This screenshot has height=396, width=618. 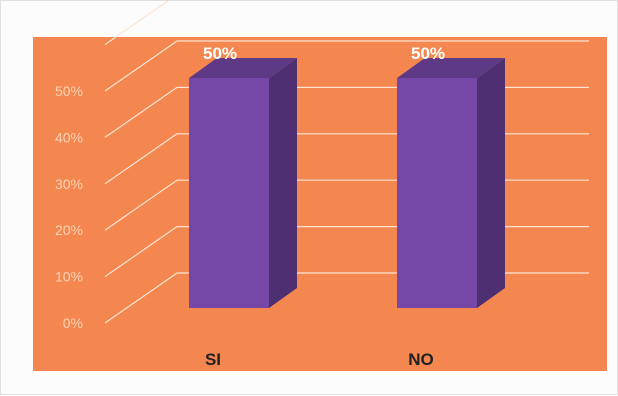 I want to click on category-label-si: SI, so click(x=213, y=359).